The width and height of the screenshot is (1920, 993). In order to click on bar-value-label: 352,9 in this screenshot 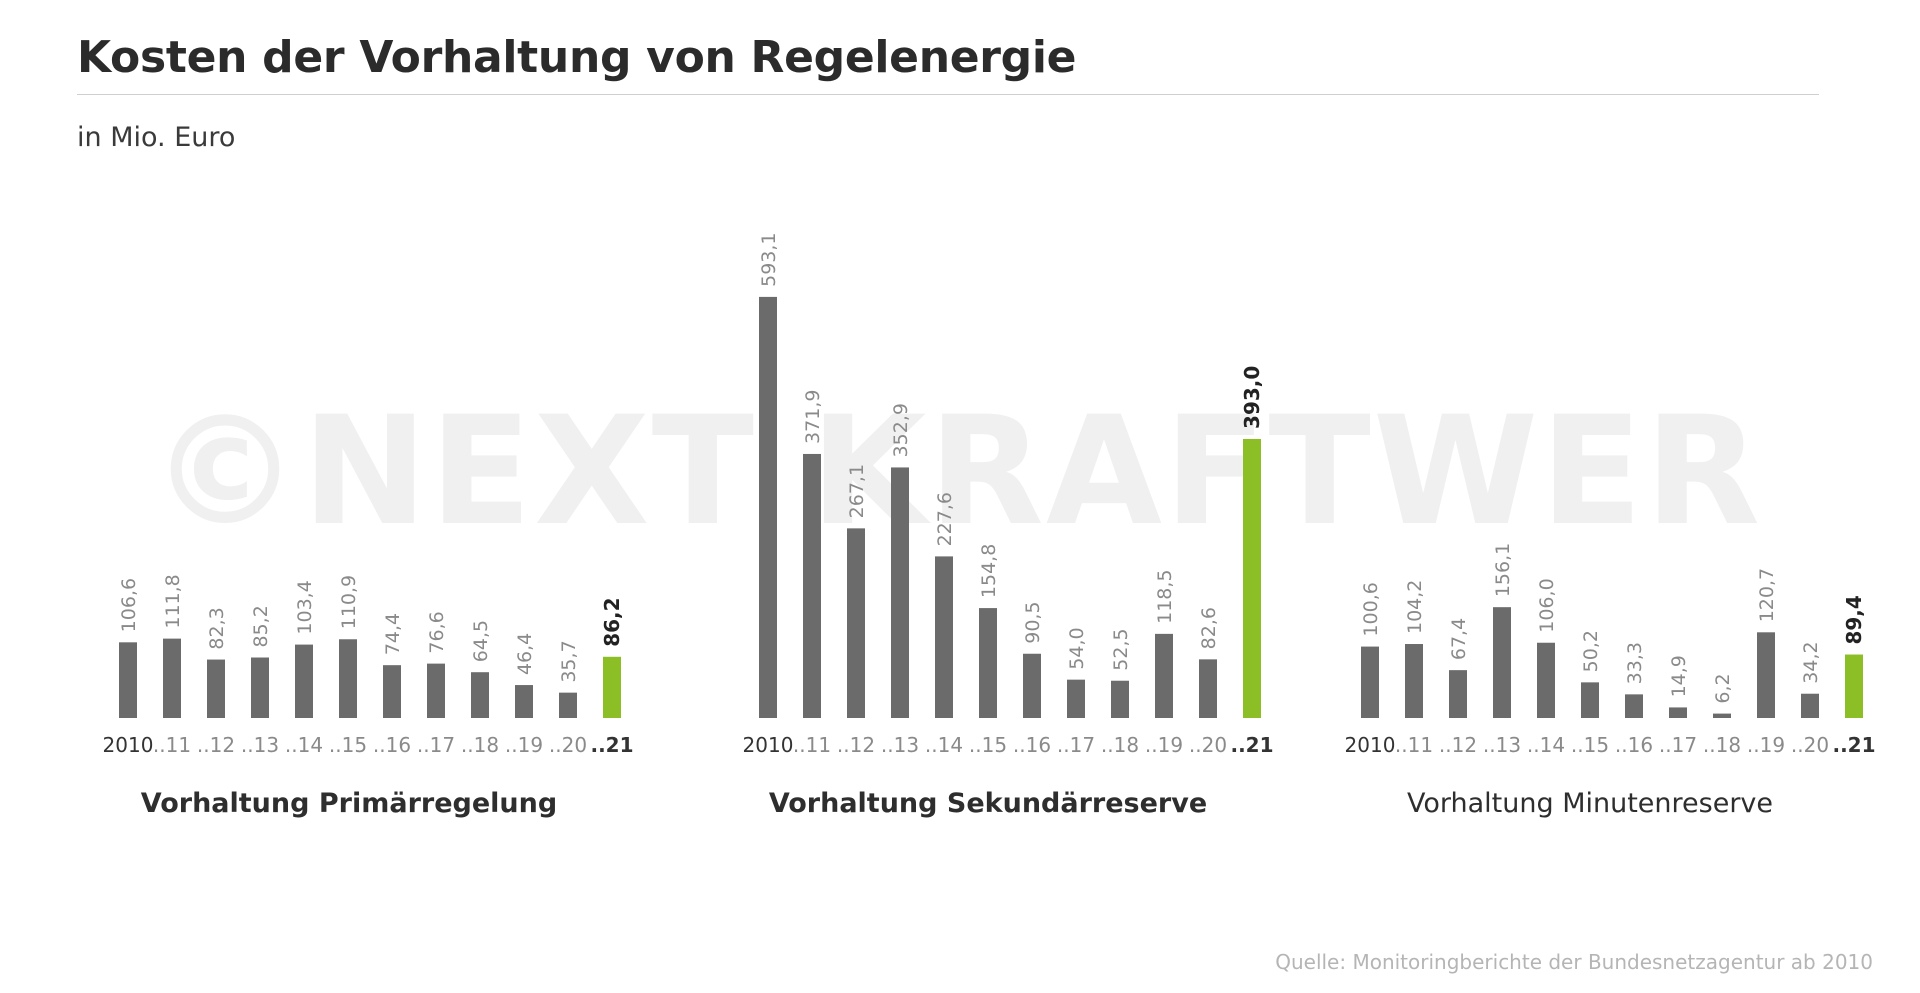, I will do `click(901, 430)`.